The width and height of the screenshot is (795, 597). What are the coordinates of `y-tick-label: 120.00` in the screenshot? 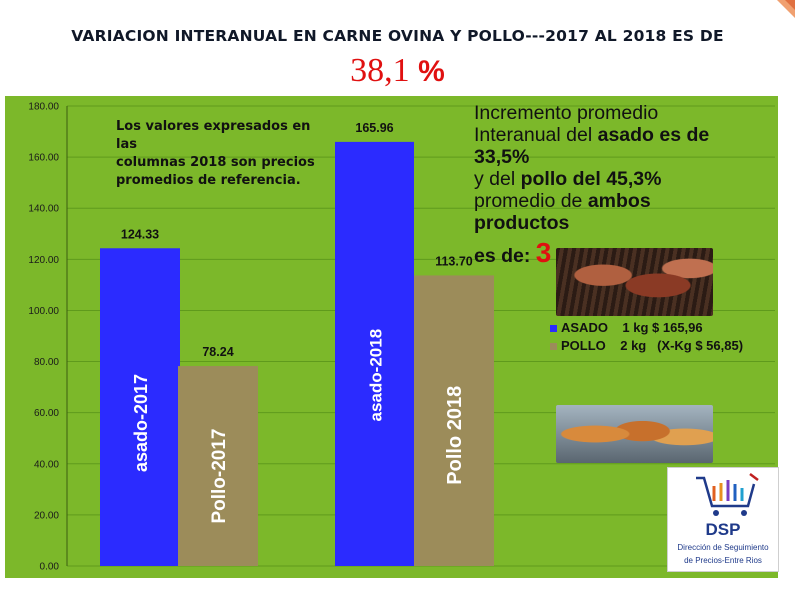 It's located at (43, 260).